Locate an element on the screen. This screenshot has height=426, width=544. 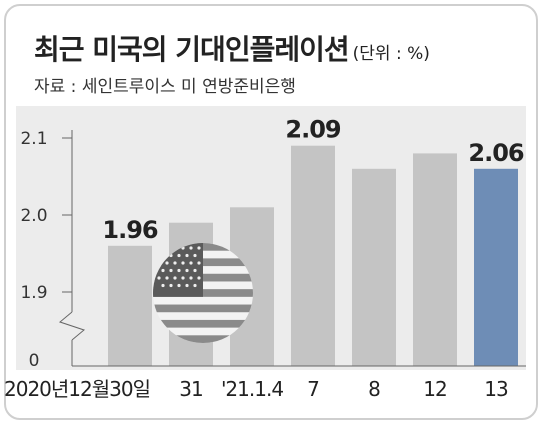
data-label: 2.06 is located at coordinates (496, 153).